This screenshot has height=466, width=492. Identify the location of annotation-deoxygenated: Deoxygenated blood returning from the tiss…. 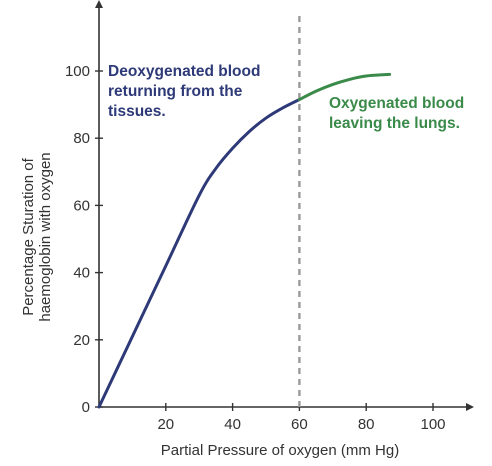
(184, 91).